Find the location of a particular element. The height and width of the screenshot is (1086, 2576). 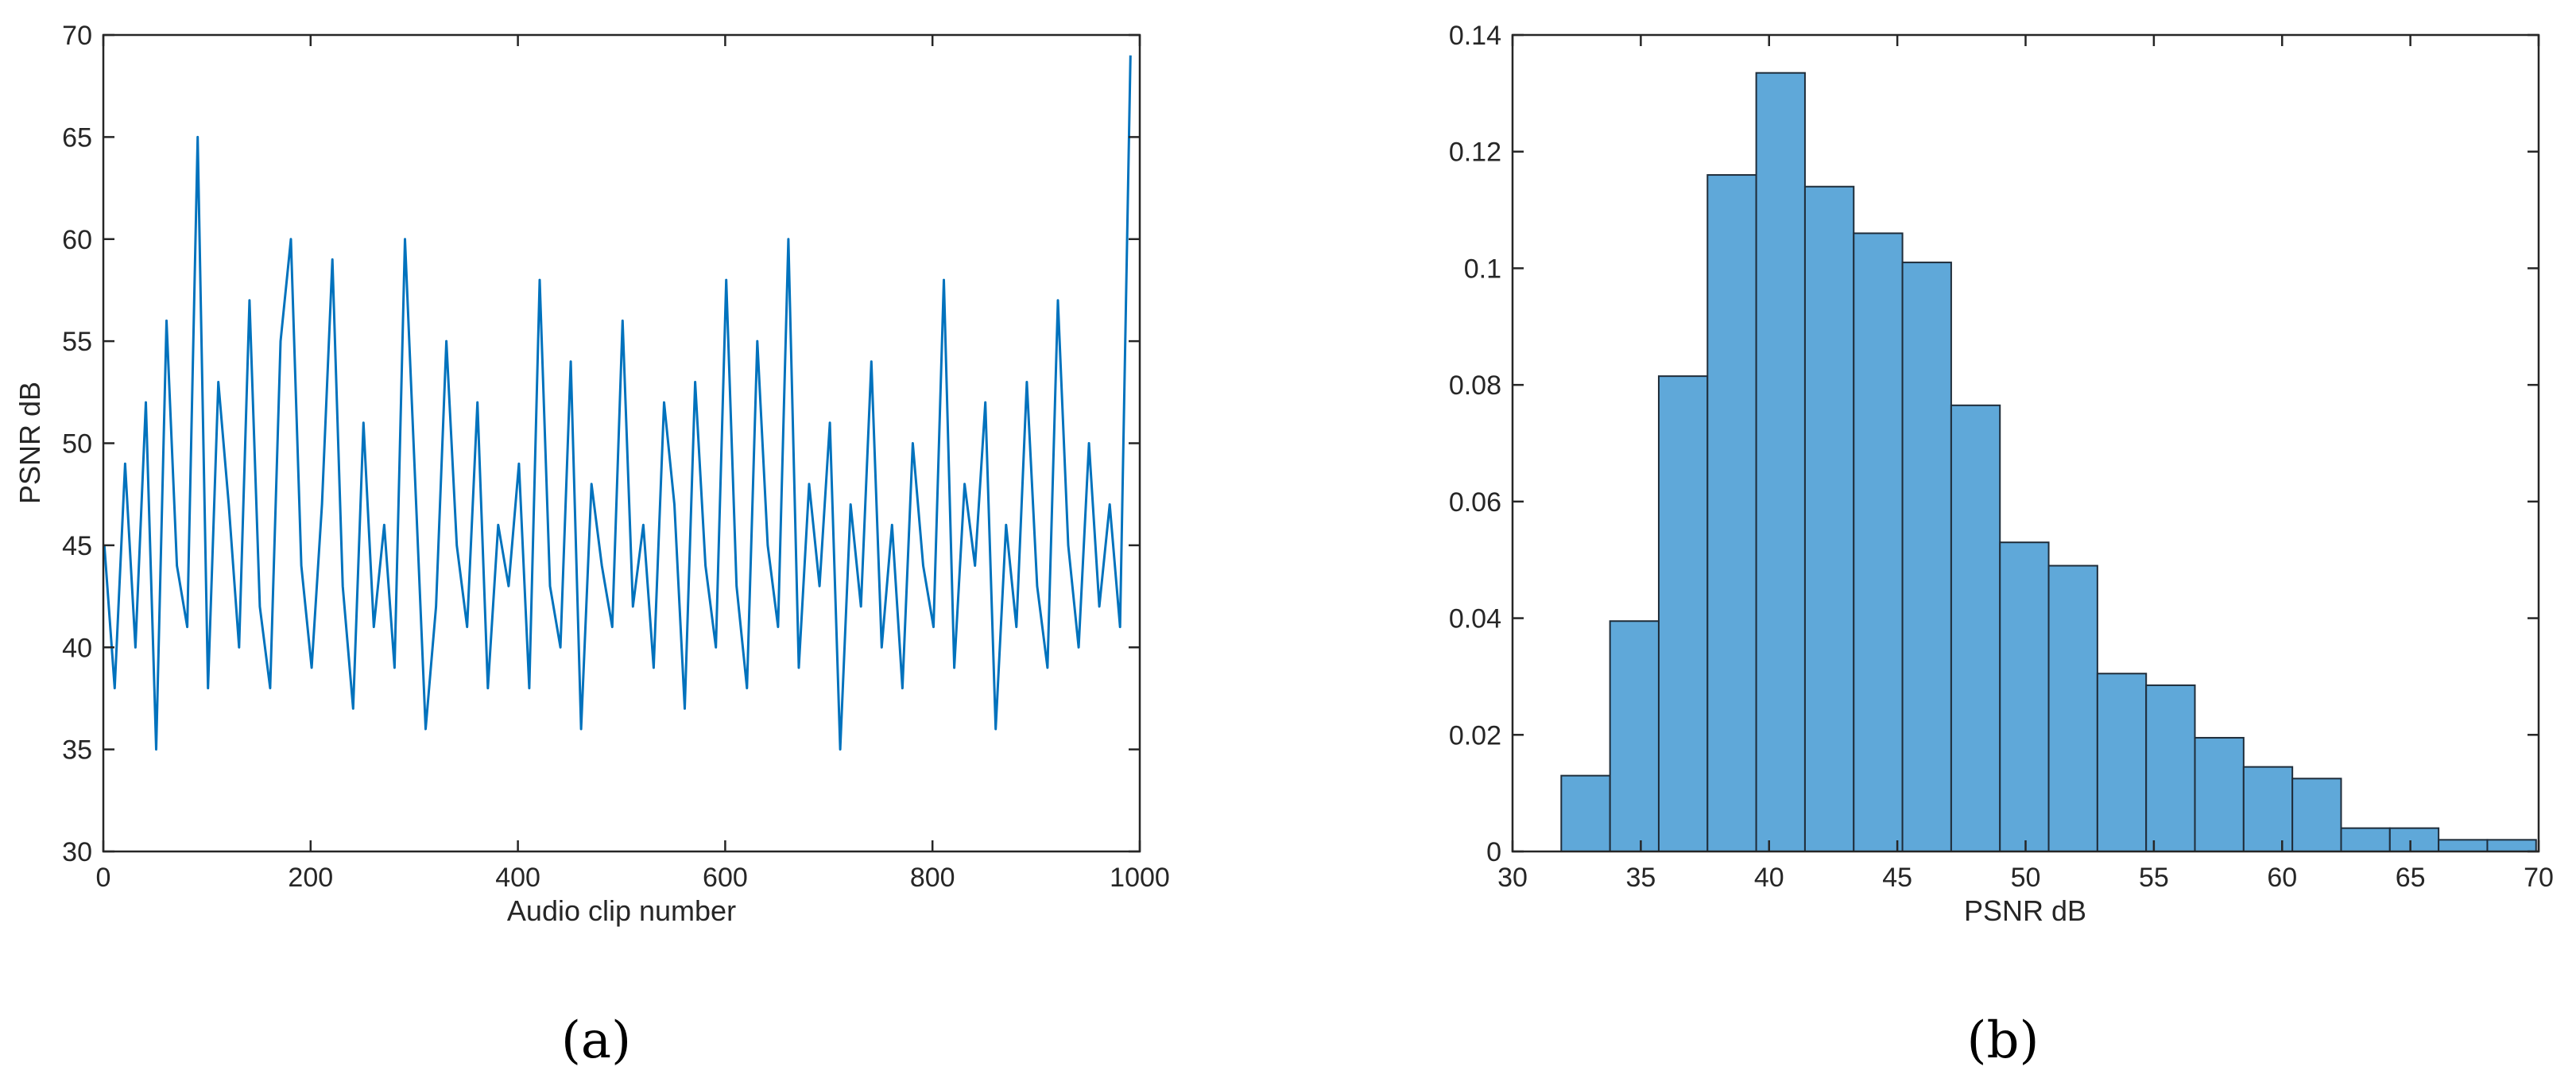

y-tick-label: 55 is located at coordinates (77, 342).